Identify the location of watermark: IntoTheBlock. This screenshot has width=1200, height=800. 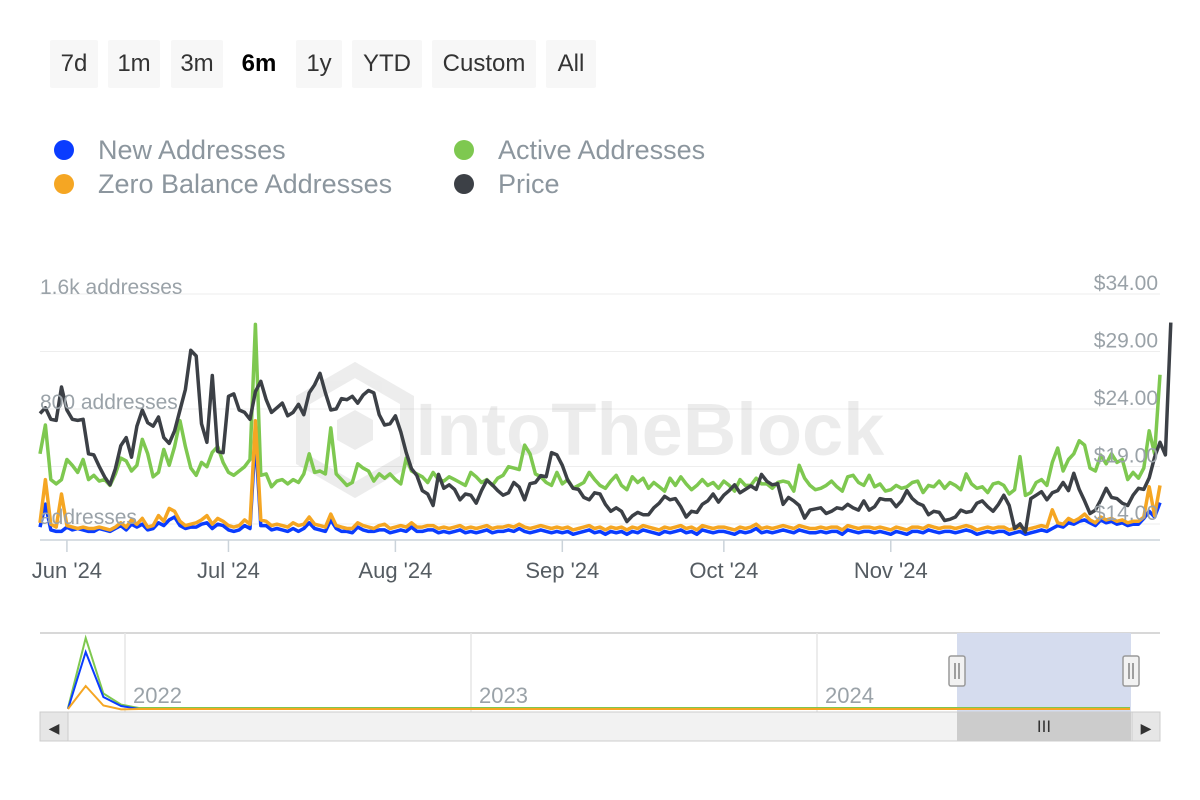
(591, 430).